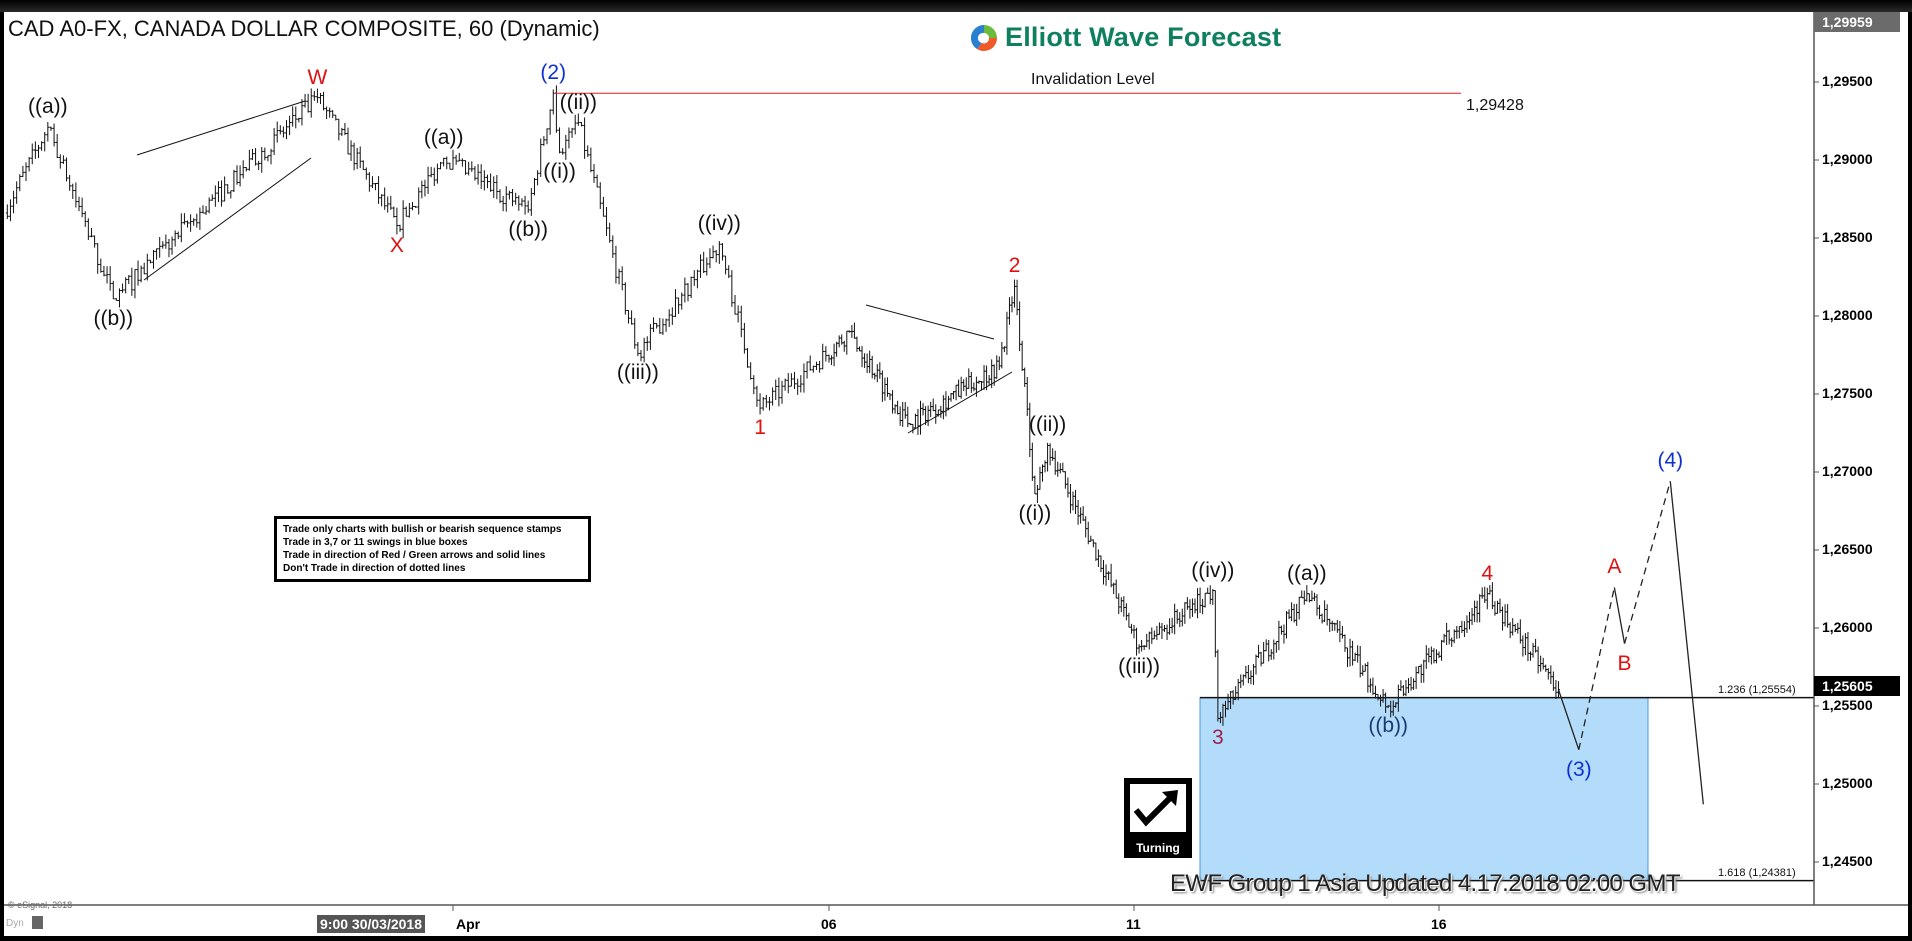  I want to click on dyn-label: Dyn, so click(15, 923).